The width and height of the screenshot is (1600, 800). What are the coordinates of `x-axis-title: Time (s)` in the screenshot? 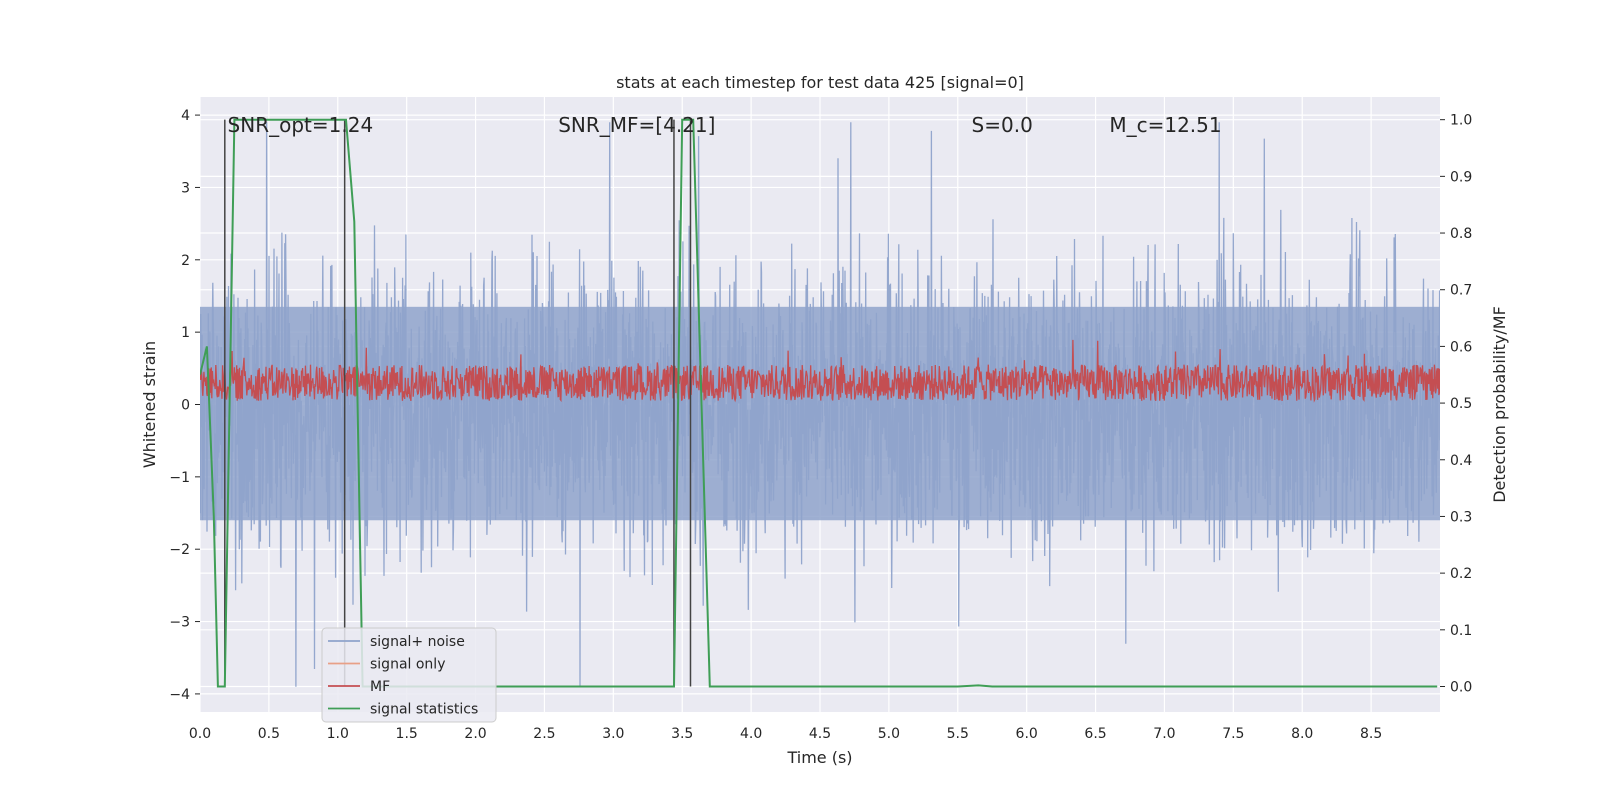 It's located at (819, 757).